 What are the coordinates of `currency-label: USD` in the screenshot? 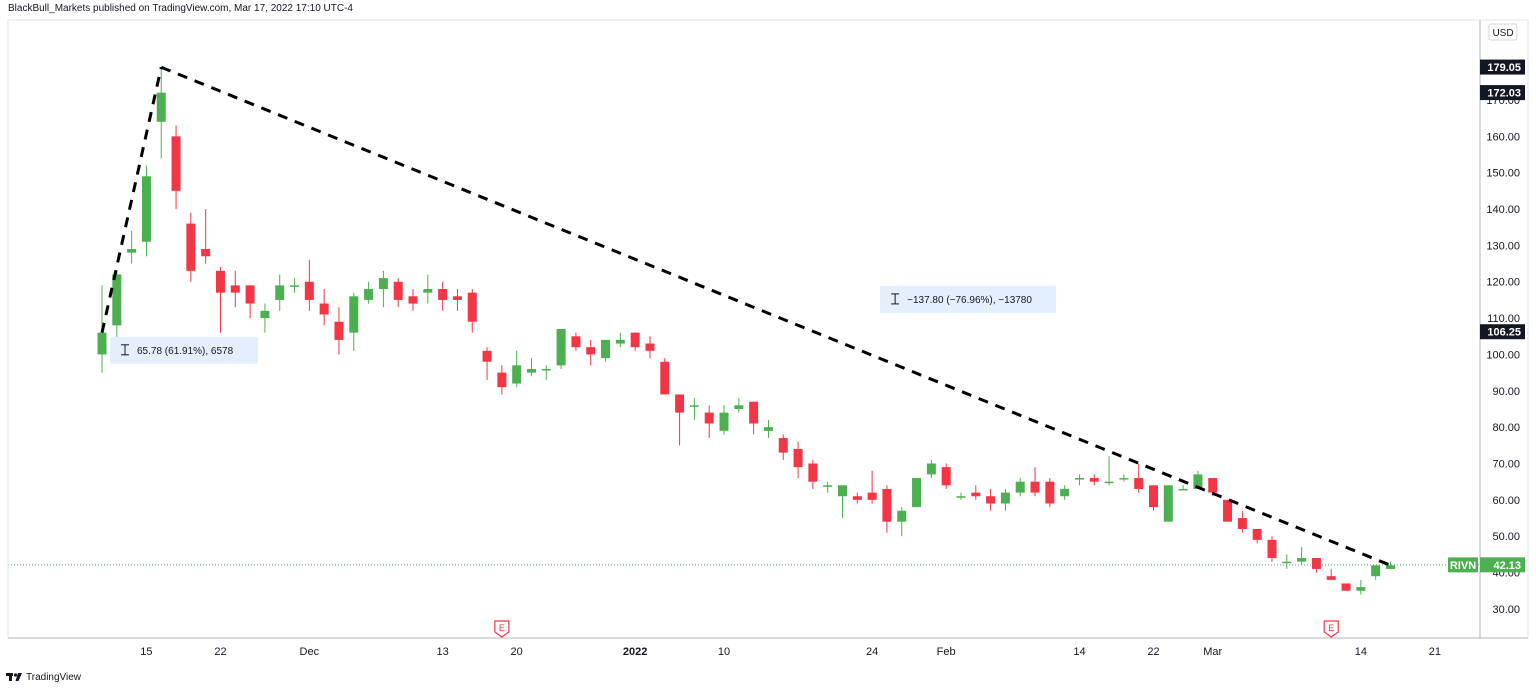 It's located at (1502, 33).